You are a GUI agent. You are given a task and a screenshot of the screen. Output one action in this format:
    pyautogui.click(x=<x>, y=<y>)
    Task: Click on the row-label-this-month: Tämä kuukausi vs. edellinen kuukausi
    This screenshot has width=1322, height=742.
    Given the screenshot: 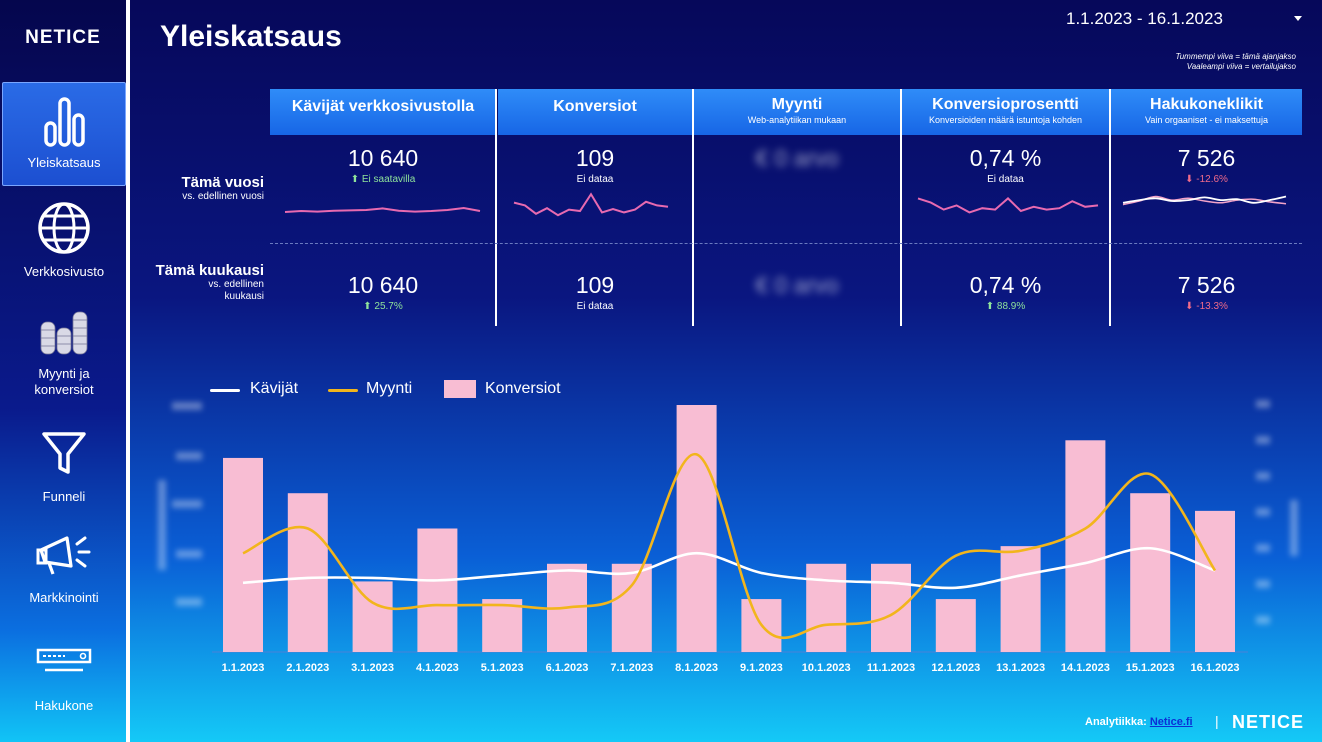 What is the action you would take?
    pyautogui.click(x=209, y=282)
    